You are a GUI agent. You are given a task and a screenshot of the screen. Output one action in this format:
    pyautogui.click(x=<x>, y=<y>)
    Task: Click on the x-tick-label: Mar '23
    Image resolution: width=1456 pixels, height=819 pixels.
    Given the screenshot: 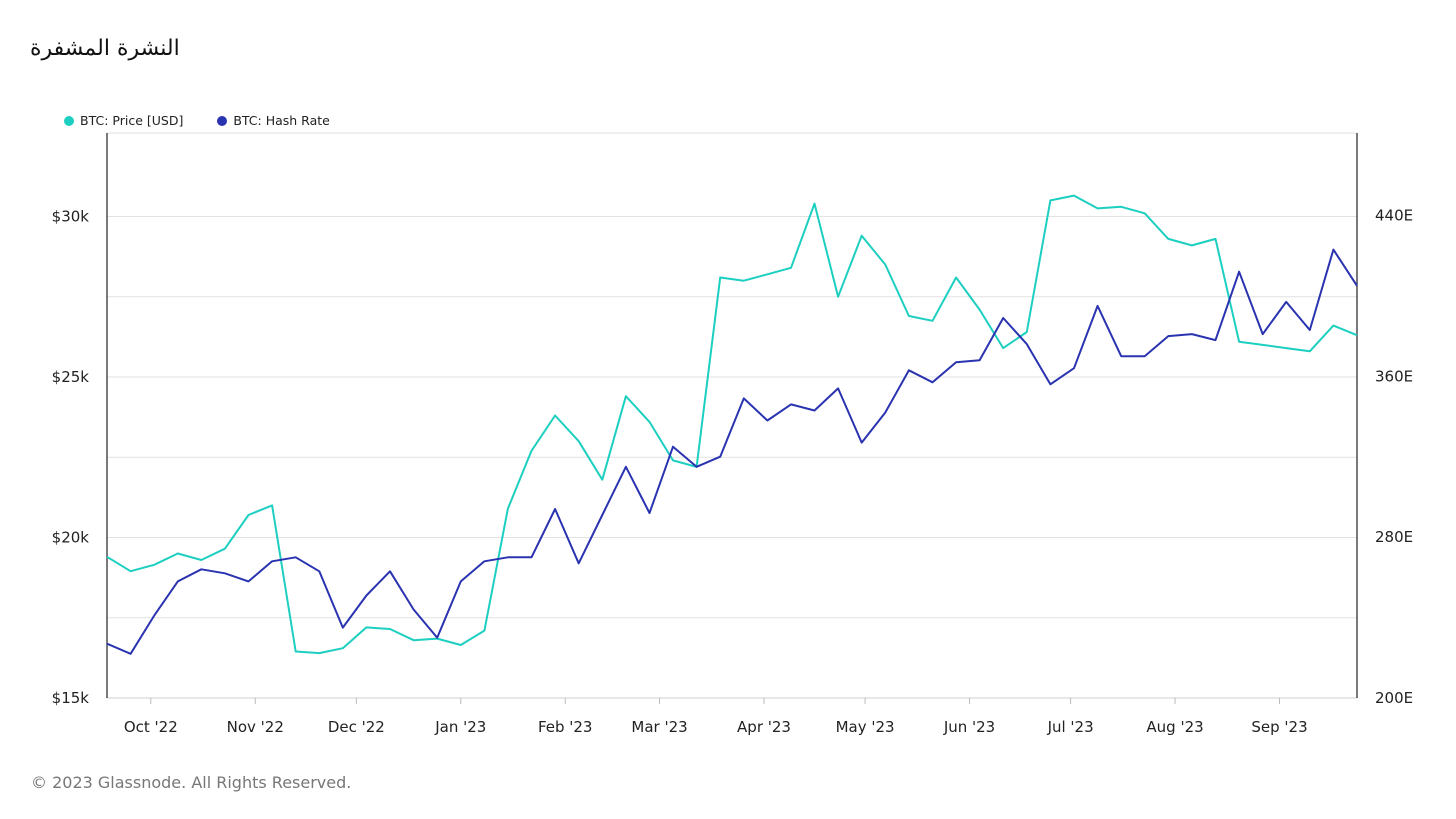 What is the action you would take?
    pyautogui.click(x=659, y=727)
    